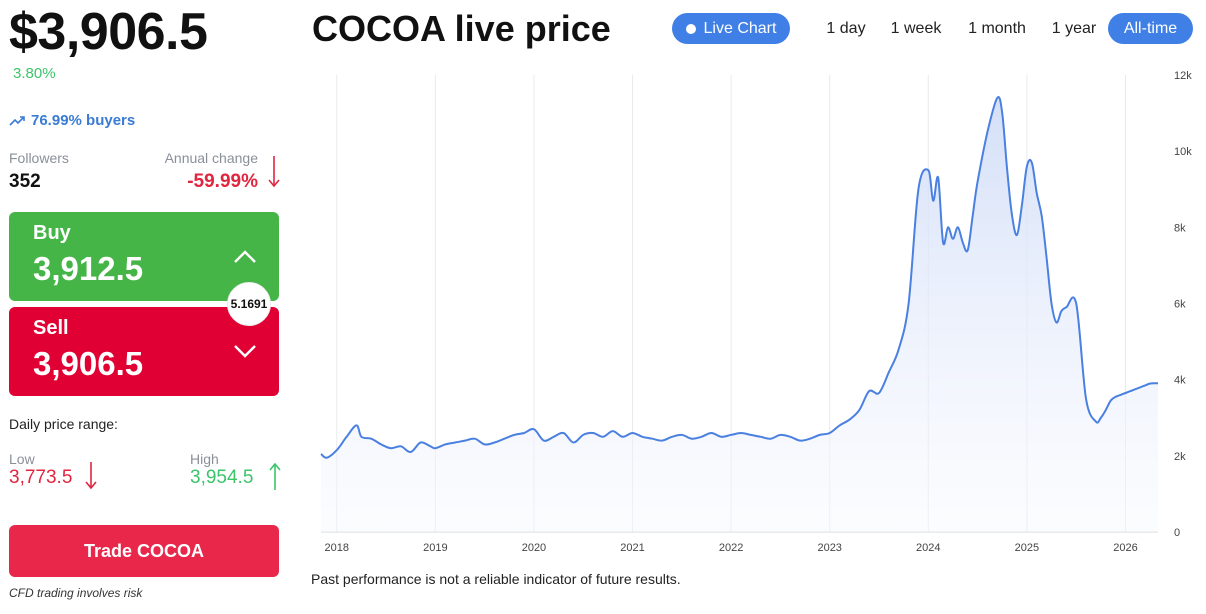  Describe the element at coordinates (829, 548) in the screenshot. I see `x-tick-label: 2023` at that location.